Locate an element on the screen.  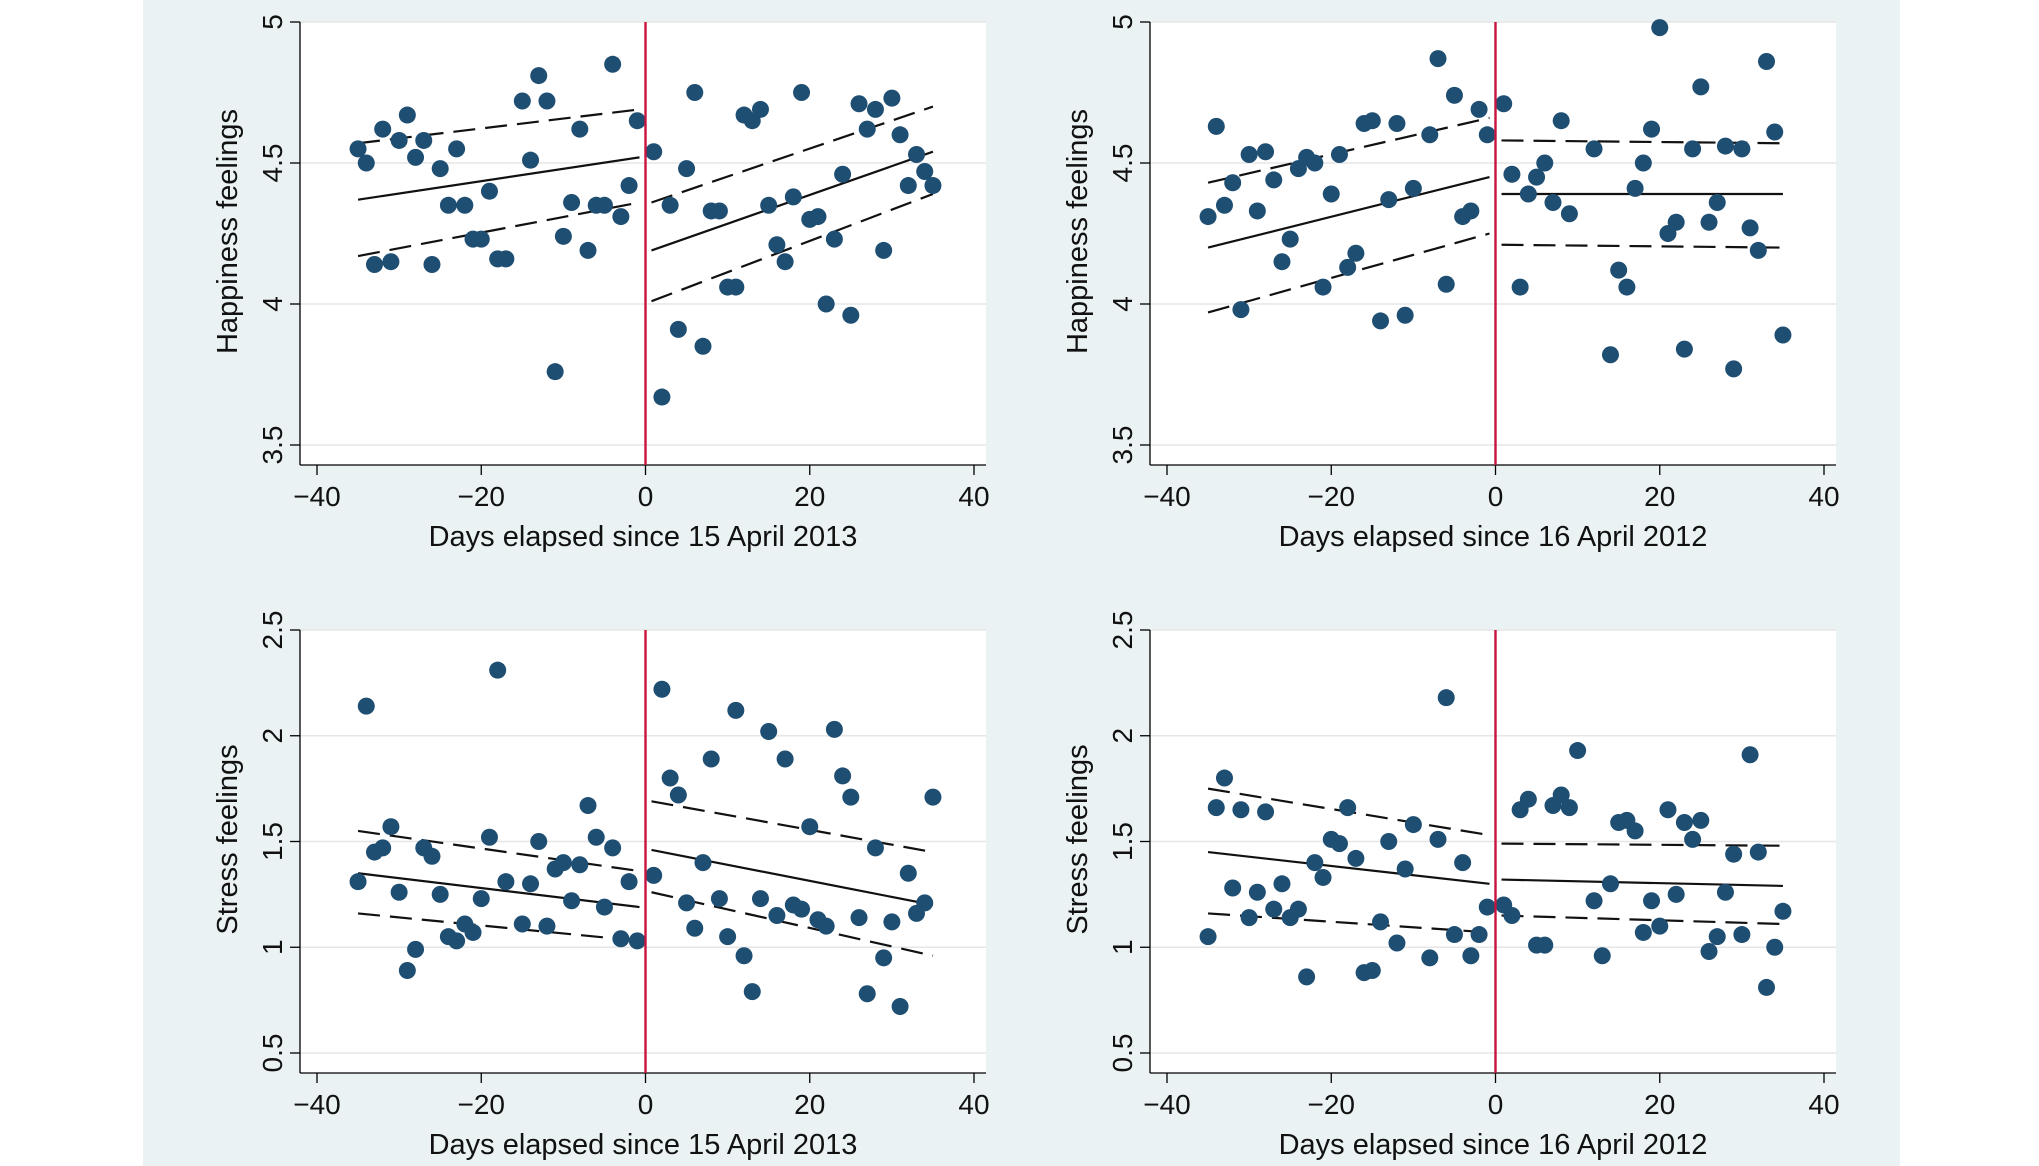
y-tick-label: 1 is located at coordinates (1122, 947).